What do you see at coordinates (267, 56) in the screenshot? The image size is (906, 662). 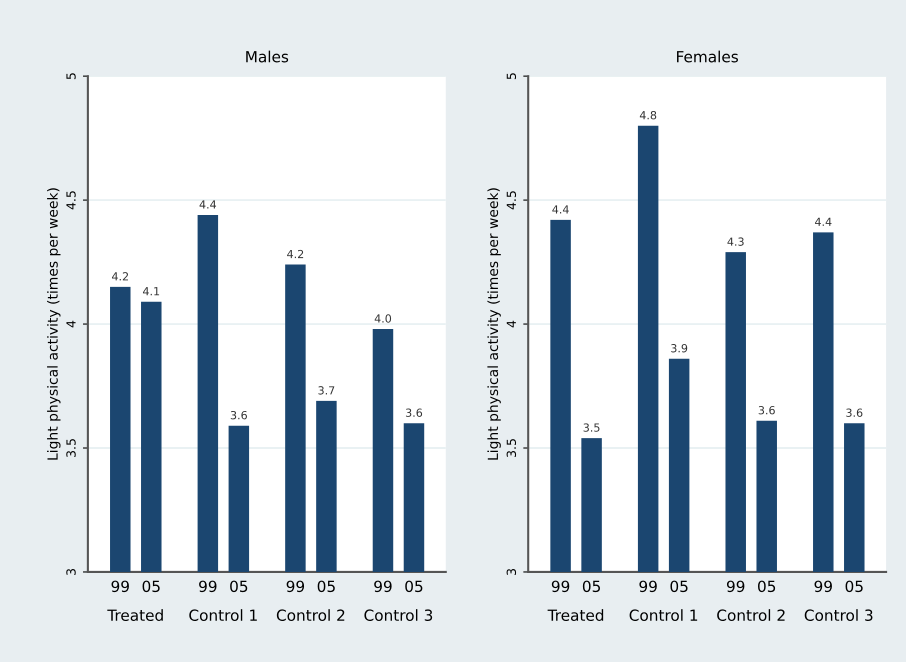 I see `chart-title: Males` at bounding box center [267, 56].